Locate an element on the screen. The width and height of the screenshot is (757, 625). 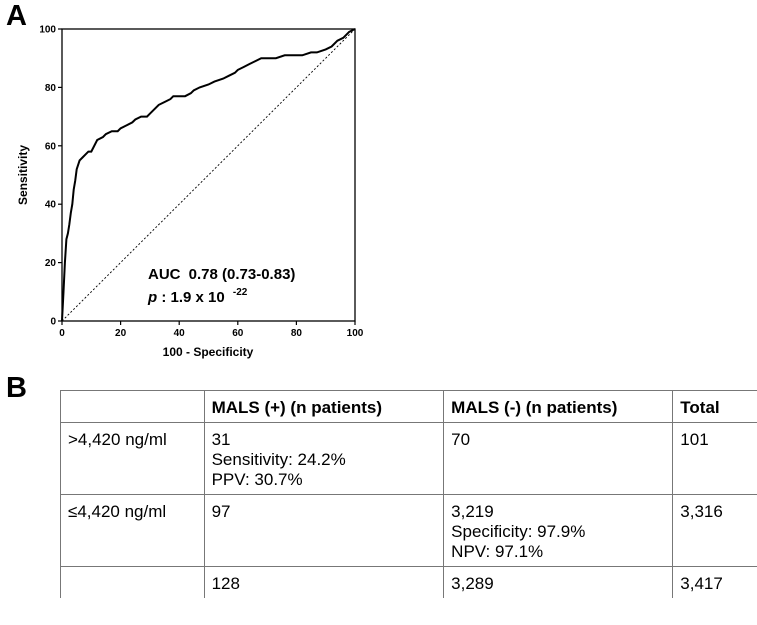
cell-total: 101 is located at coordinates (714, 458).